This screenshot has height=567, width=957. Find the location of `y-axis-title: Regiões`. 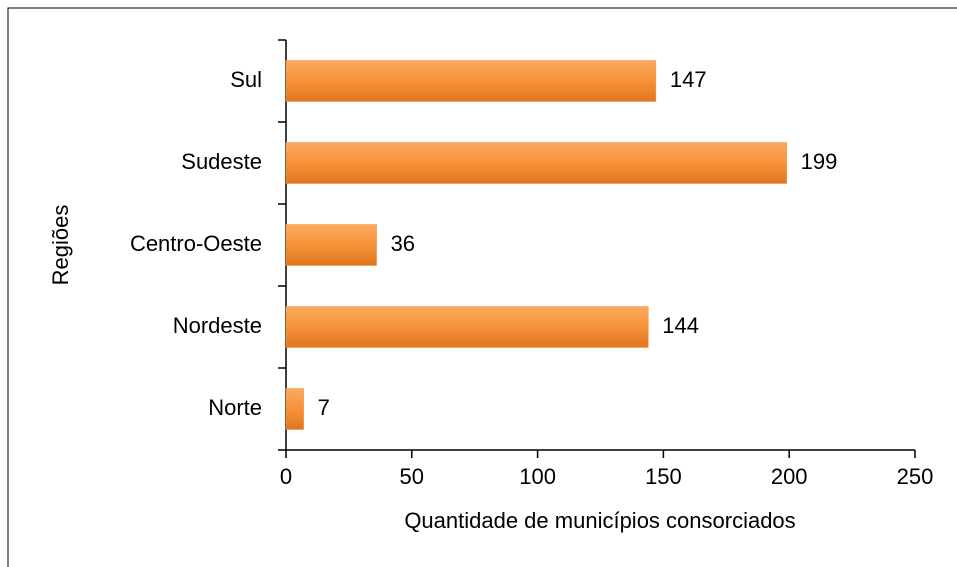

y-axis-title: Regiões is located at coordinates (60, 245).